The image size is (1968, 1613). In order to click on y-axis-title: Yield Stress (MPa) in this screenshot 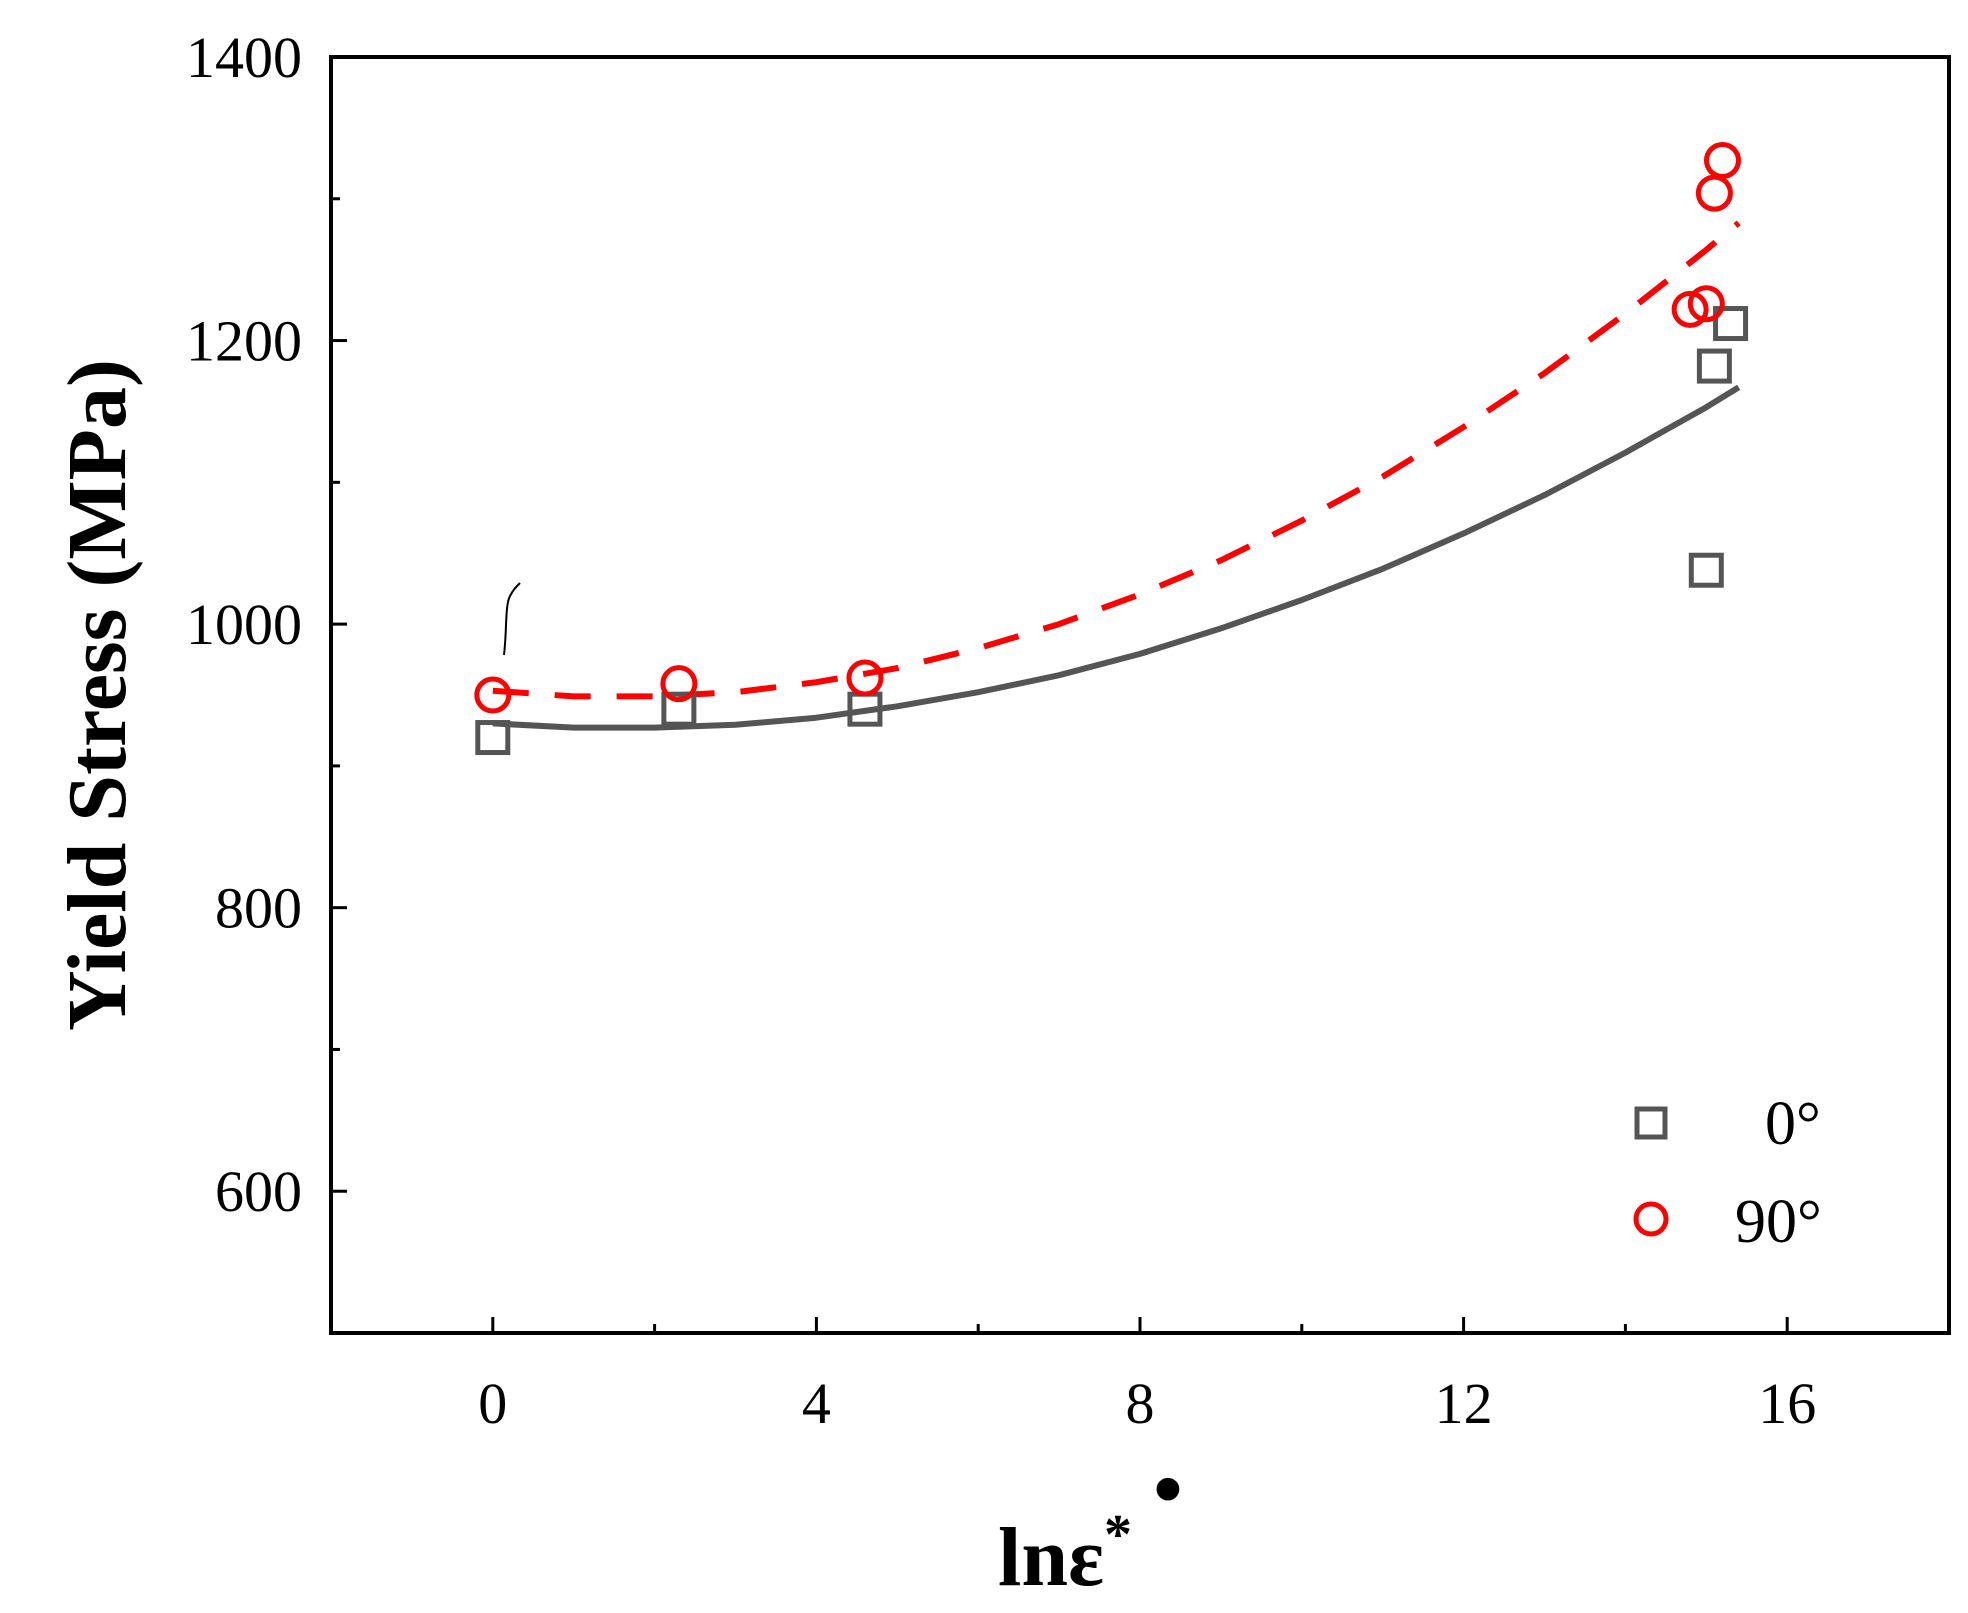, I will do `click(97, 695)`.